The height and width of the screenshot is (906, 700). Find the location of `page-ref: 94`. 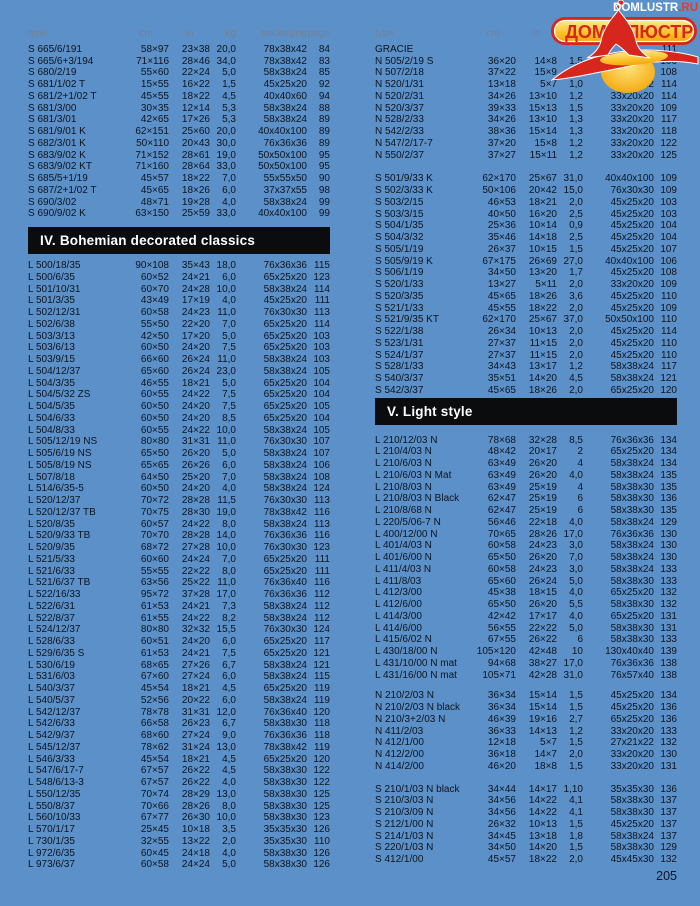

page-ref: 94 is located at coordinates (324, 96).